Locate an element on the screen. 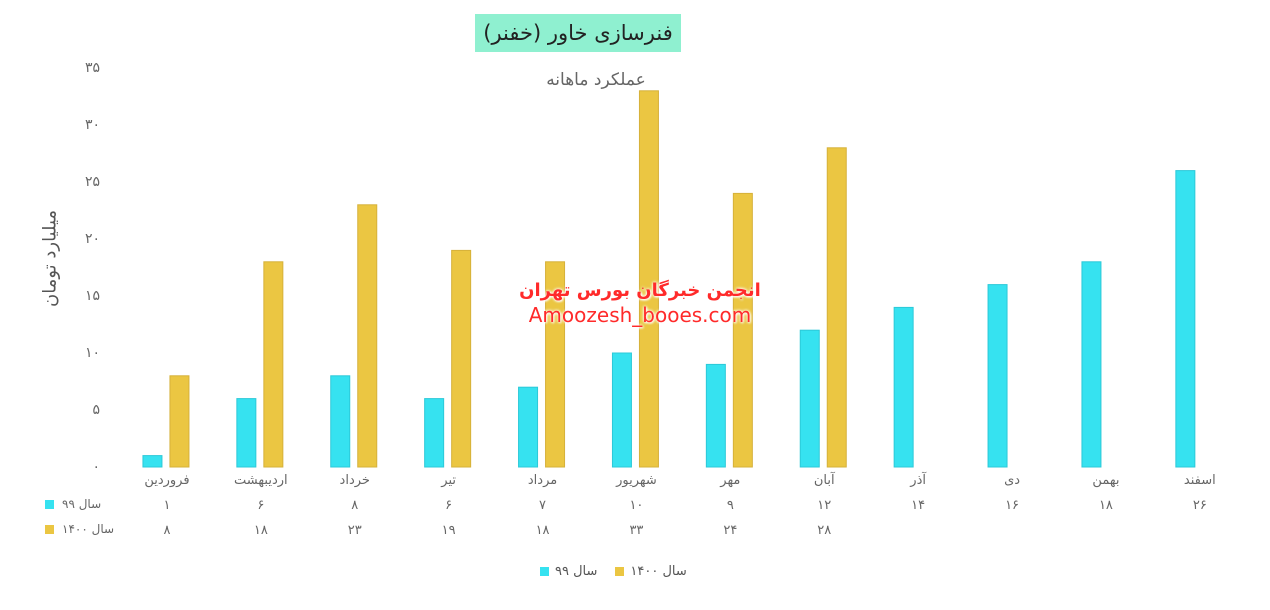 The image size is (1270, 610). data-table-value: ۱ is located at coordinates (166, 505).